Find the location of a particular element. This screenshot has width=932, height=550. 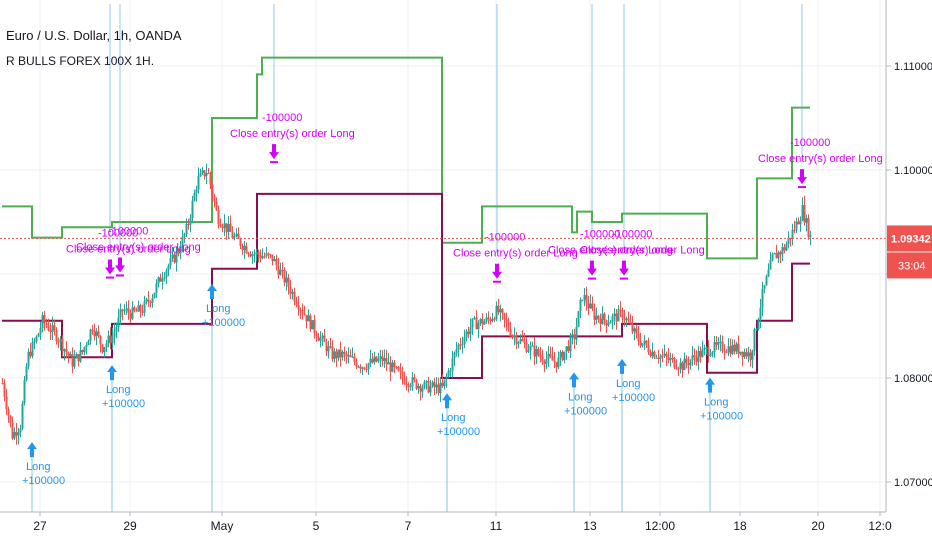

y-tick-label: 1.08000 is located at coordinates (913, 379).